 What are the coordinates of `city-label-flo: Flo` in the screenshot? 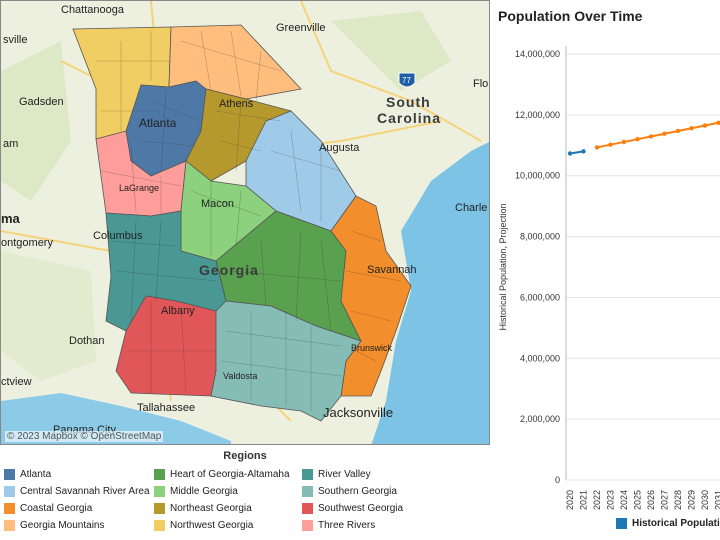 It's located at (480, 84).